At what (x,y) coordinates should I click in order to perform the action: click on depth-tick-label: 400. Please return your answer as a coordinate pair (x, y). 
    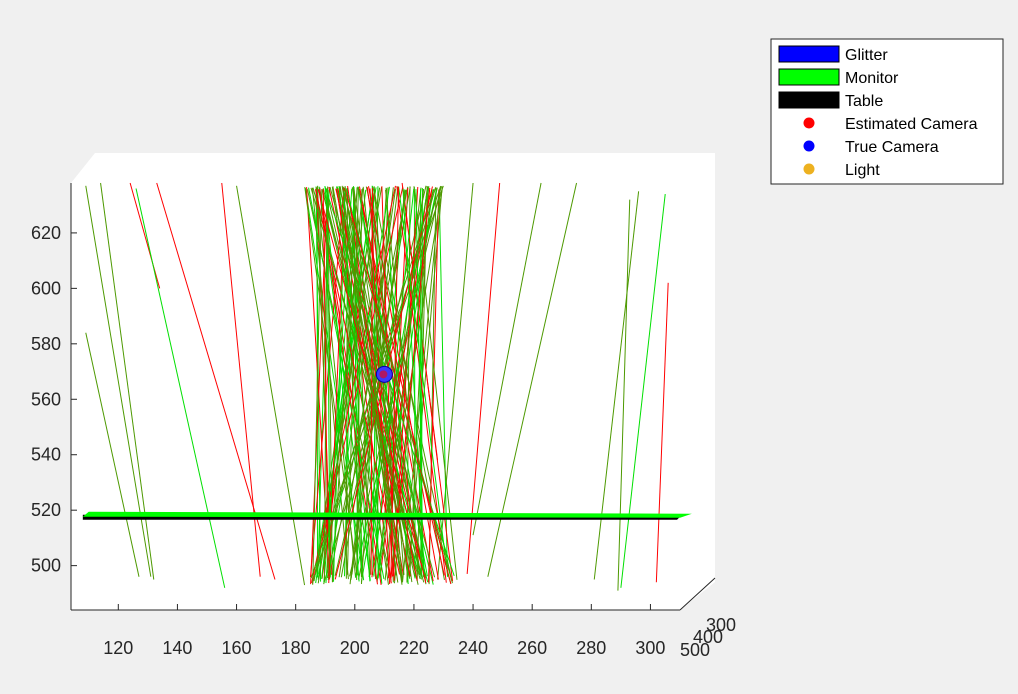
    Looking at the image, I should click on (708, 637).